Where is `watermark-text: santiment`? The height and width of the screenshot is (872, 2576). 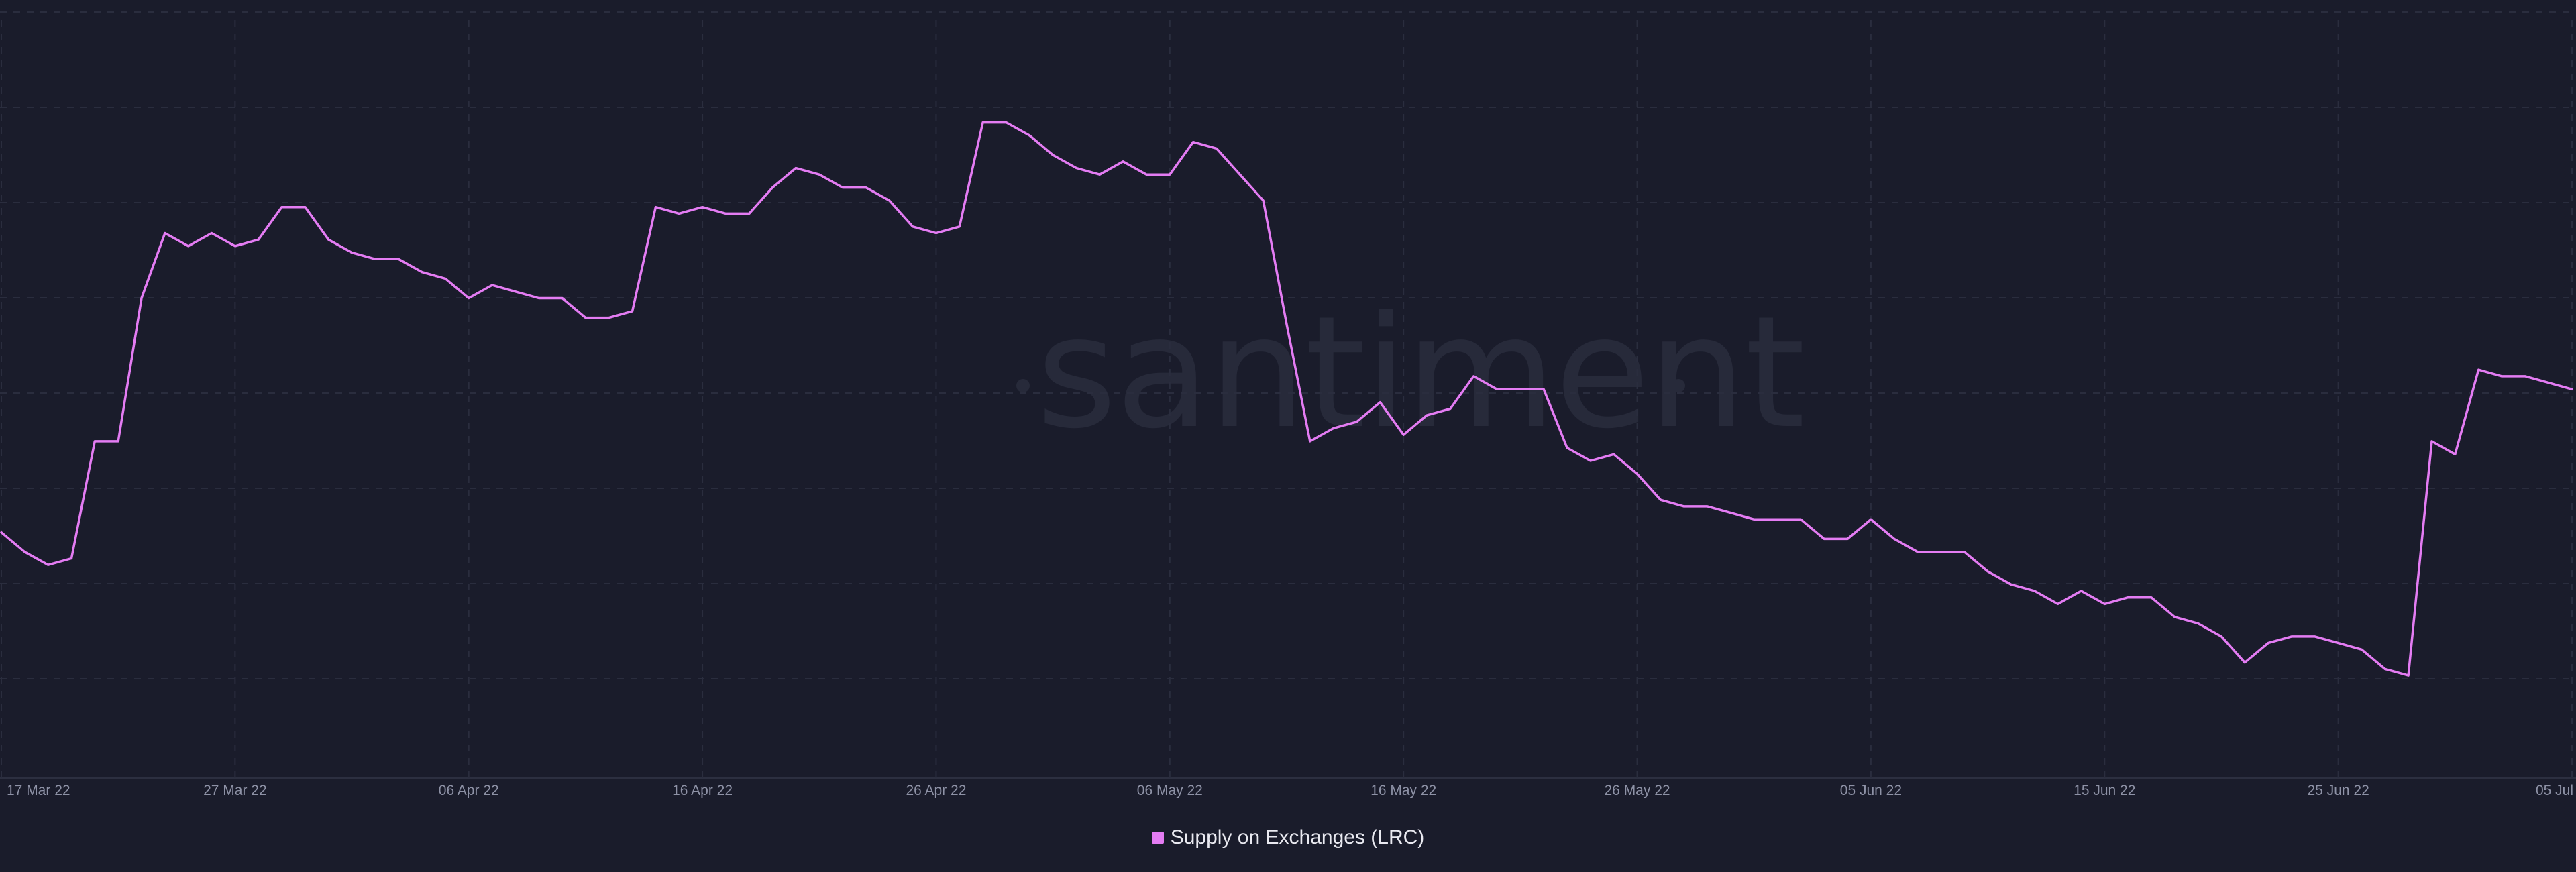 watermark-text: santiment is located at coordinates (1420, 374).